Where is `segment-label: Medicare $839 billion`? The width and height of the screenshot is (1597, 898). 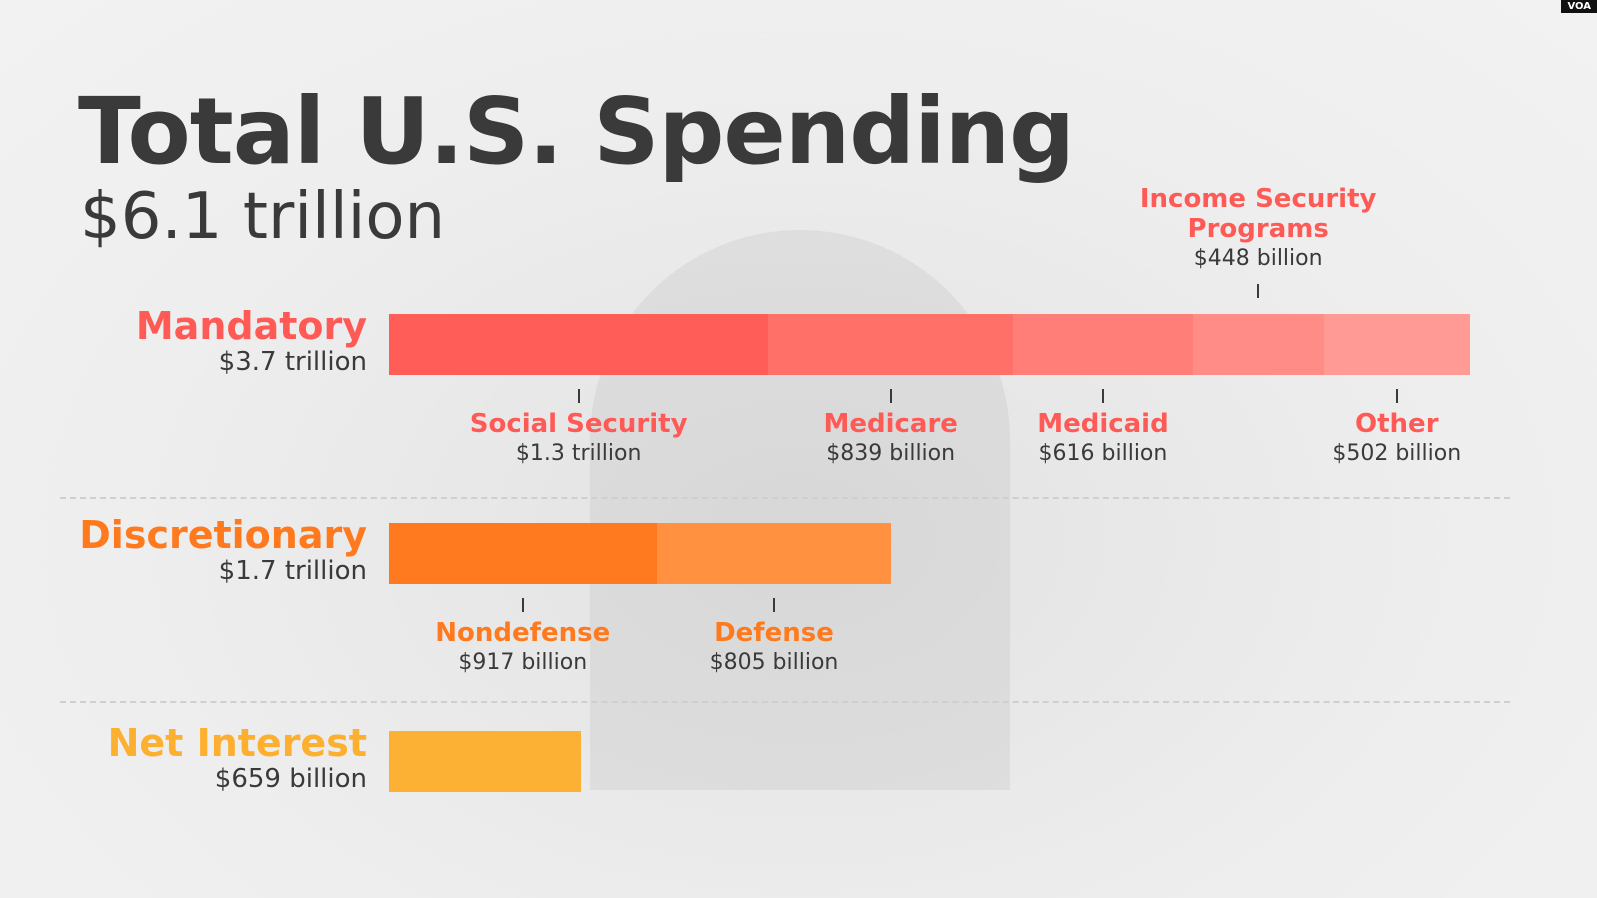 segment-label: Medicare $839 billion is located at coordinates (890, 439).